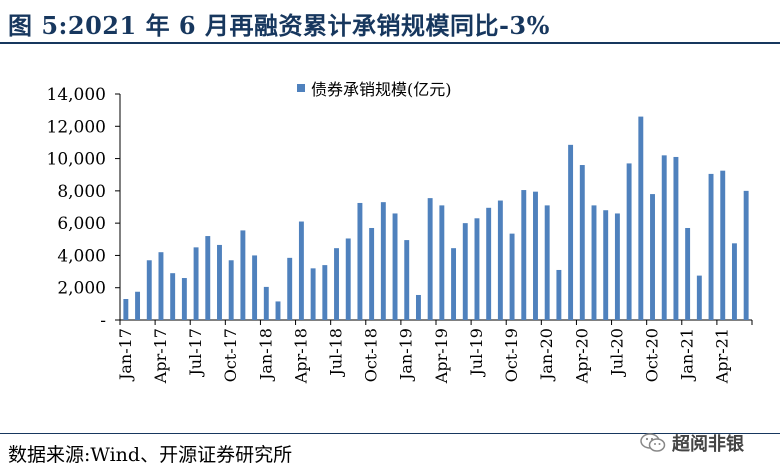  What do you see at coordinates (150, 455) in the screenshot?
I see `data-source: 数据来源:Wind、开源证券研究所` at bounding box center [150, 455].